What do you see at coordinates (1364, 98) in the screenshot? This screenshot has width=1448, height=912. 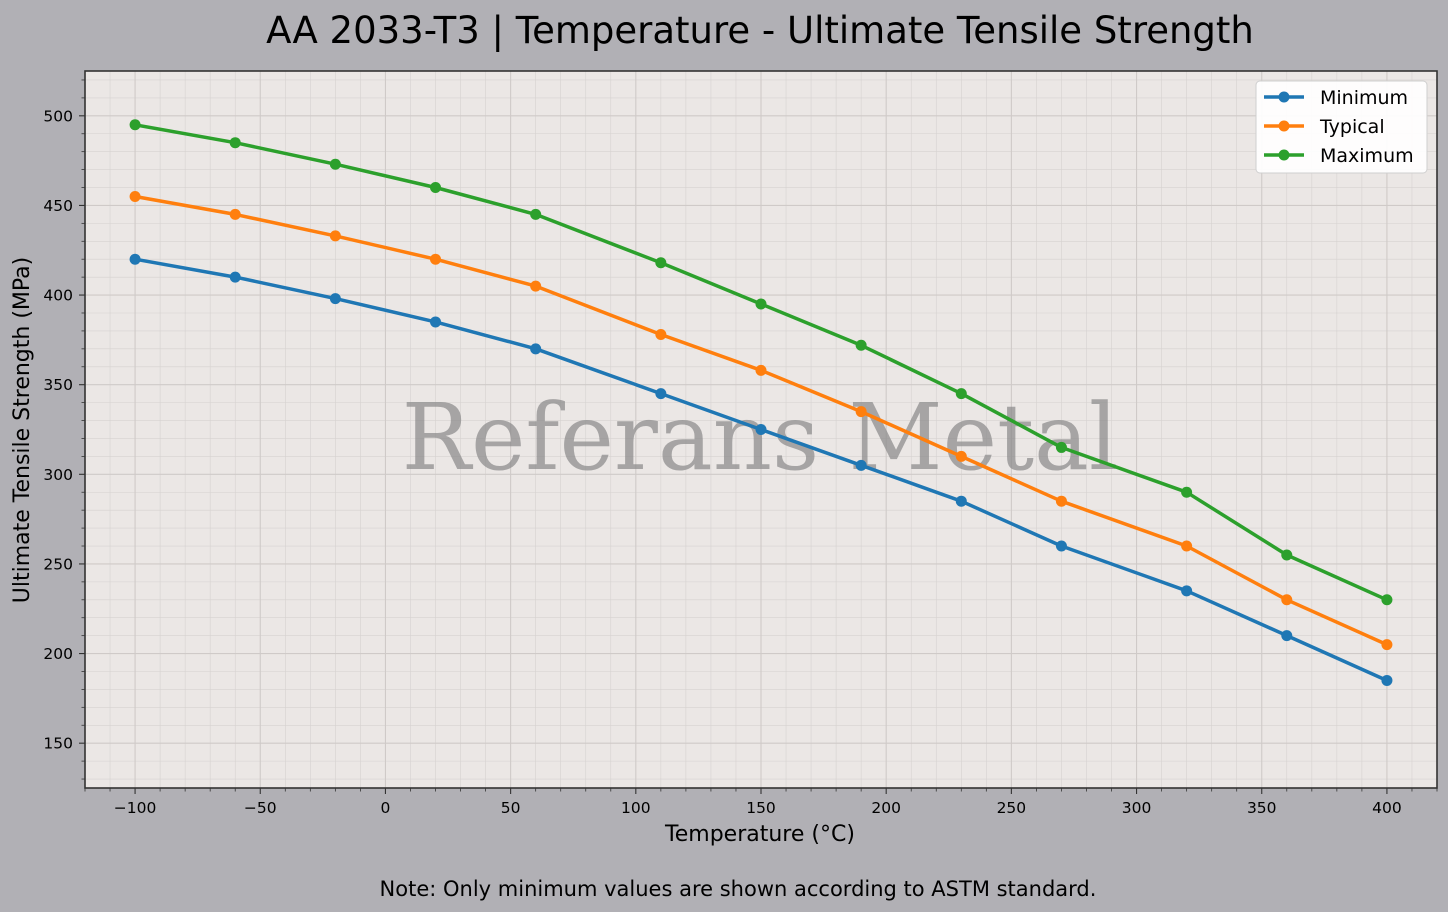 I see `legend-label-minimum: Minimum` at bounding box center [1364, 98].